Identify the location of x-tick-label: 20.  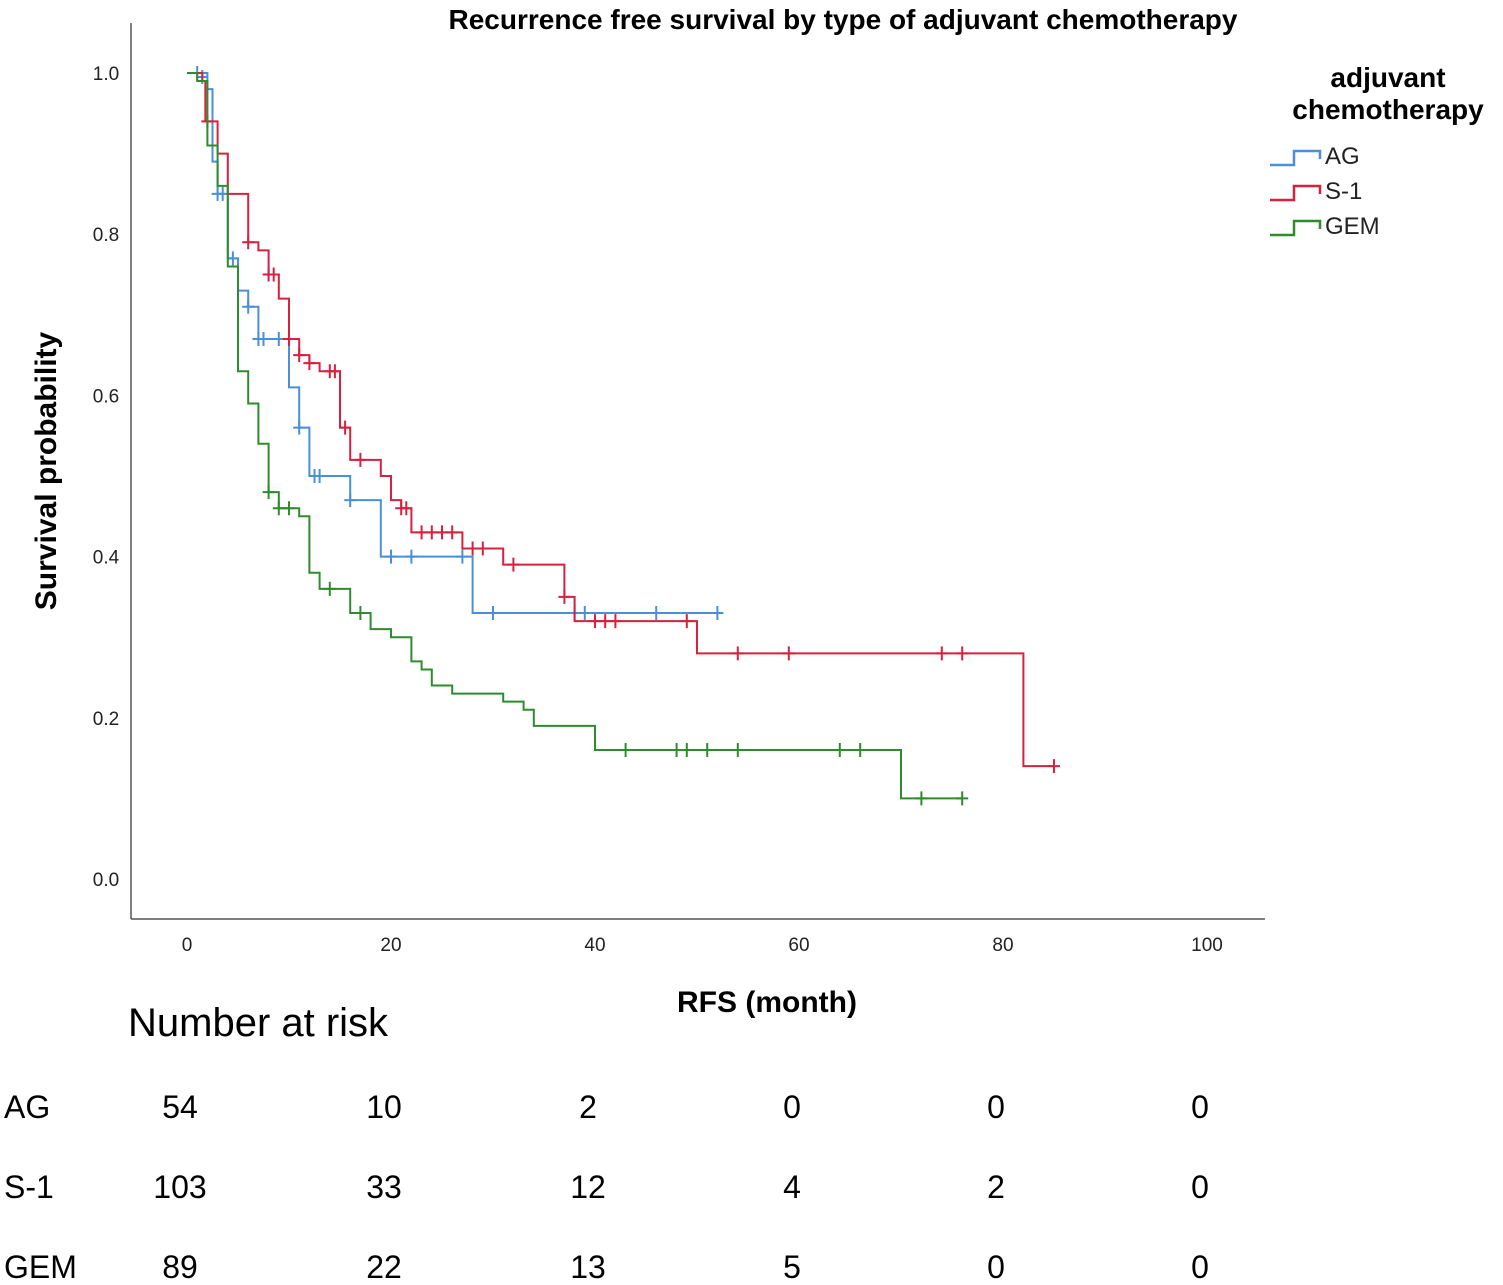
(390, 945).